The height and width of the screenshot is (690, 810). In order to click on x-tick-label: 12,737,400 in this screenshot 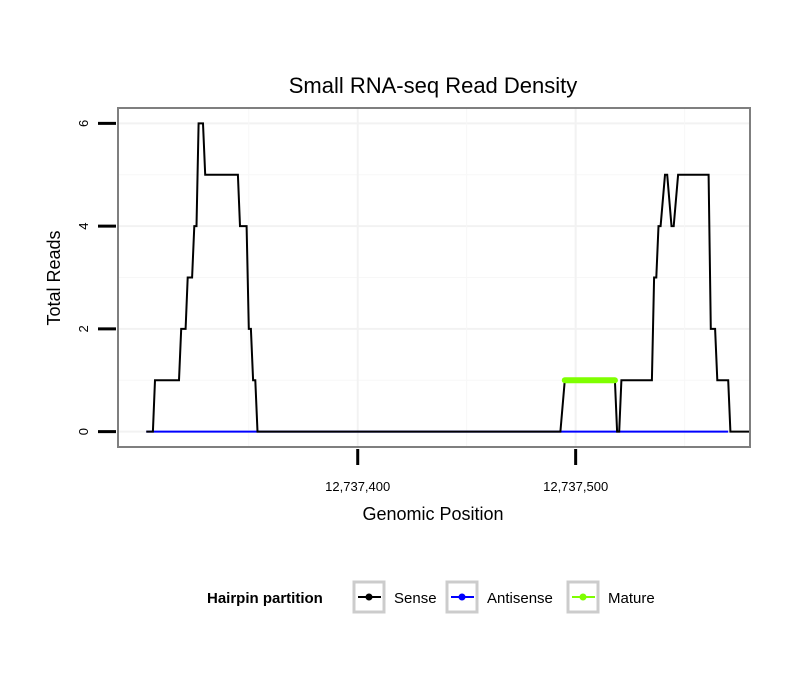, I will do `click(357, 486)`.